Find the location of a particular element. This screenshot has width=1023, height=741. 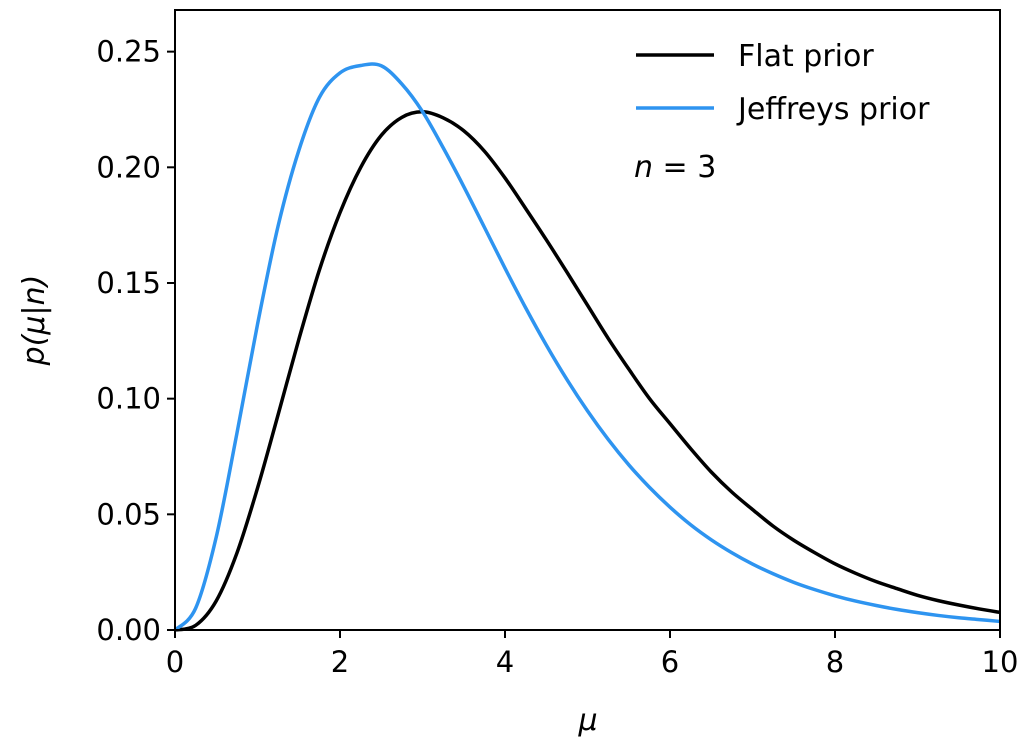

x-tick-label: 6 is located at coordinates (670, 662).